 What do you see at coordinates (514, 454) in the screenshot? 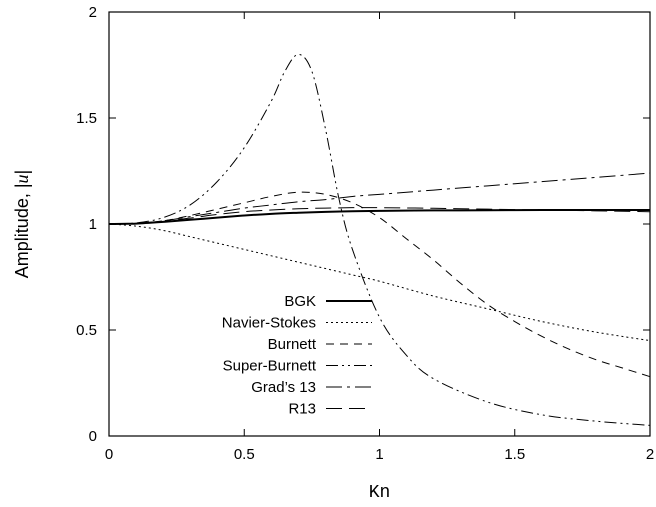
I see `x-tick-label: 1.5` at bounding box center [514, 454].